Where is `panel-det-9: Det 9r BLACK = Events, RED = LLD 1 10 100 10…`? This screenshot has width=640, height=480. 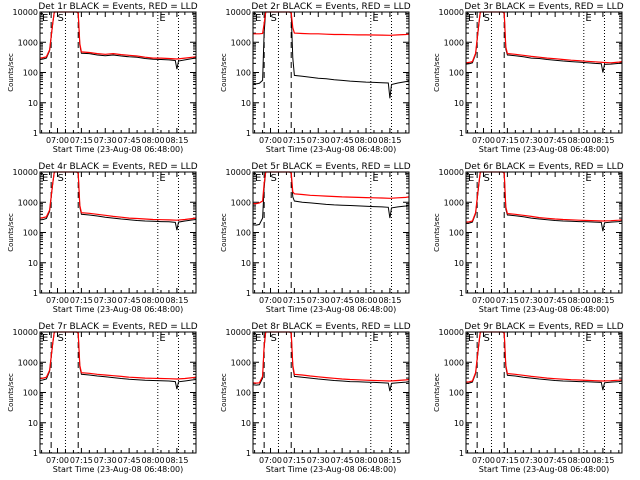
panel-det-9: Det 9r BLACK = Events, RED = LLD 1 10 100 10… is located at coordinates (528, 398).